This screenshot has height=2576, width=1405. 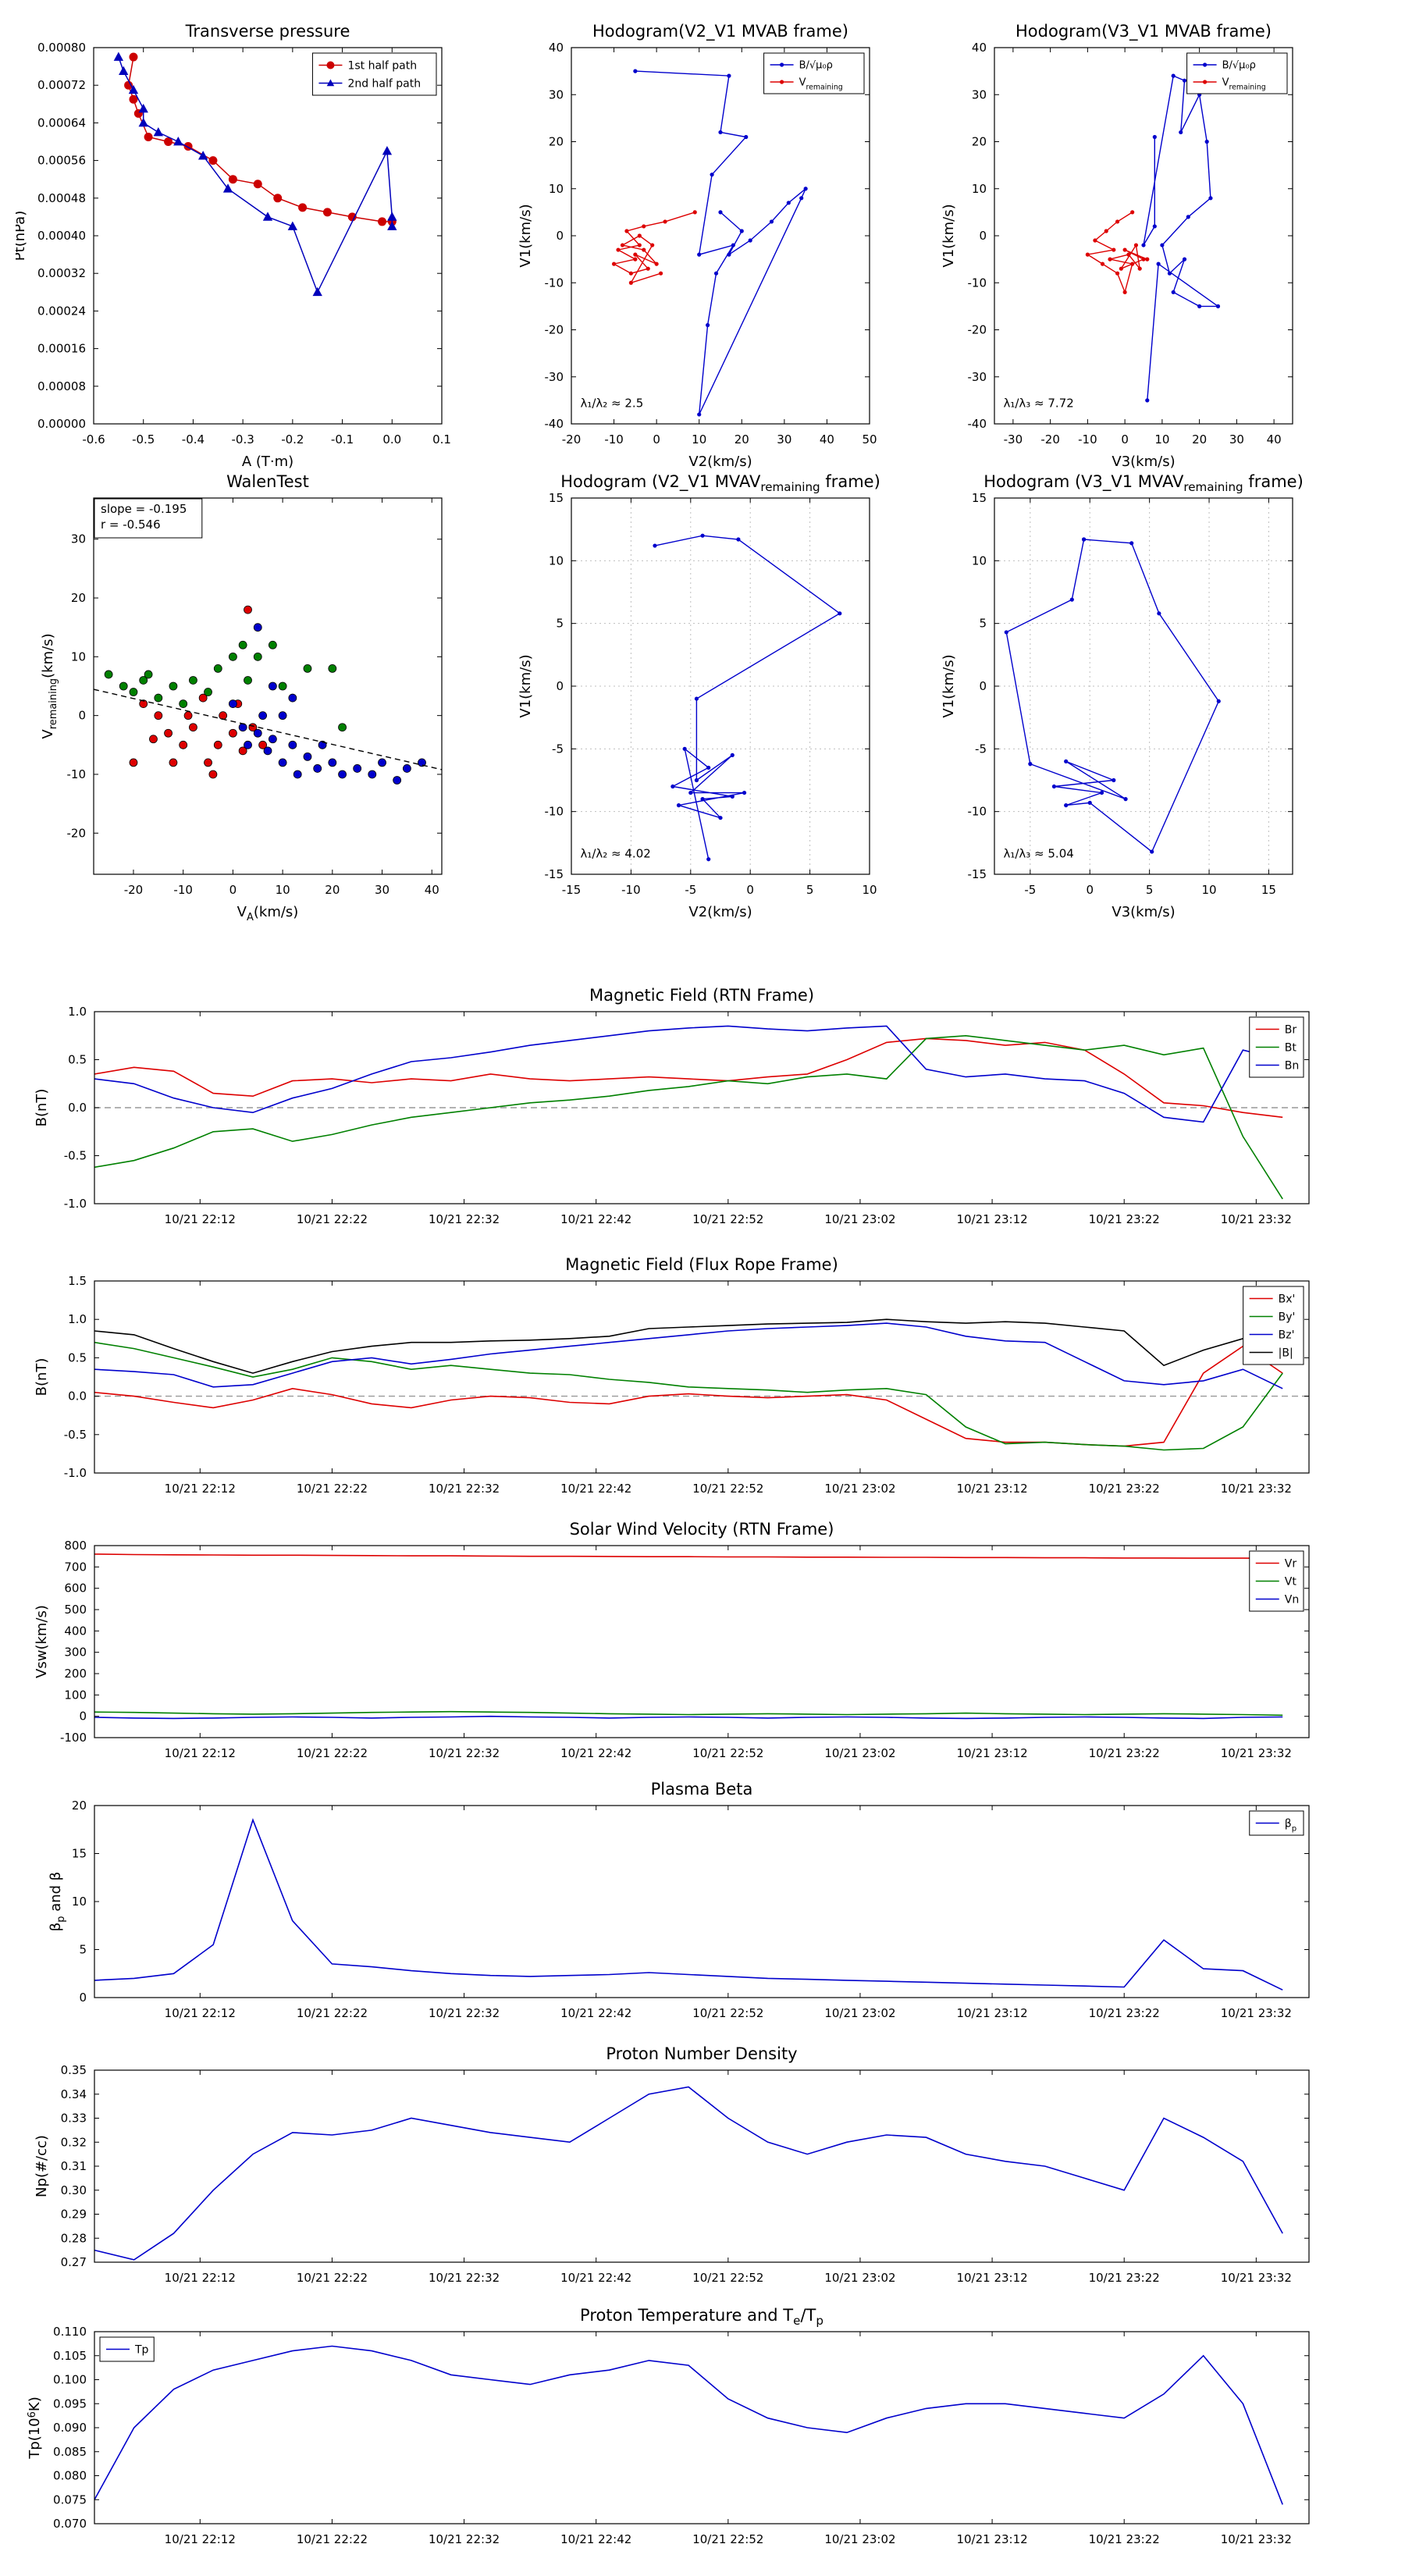 What do you see at coordinates (720, 32) in the screenshot?
I see `svg-text: Hodogram(V2_V1 MVAB frame)` at bounding box center [720, 32].